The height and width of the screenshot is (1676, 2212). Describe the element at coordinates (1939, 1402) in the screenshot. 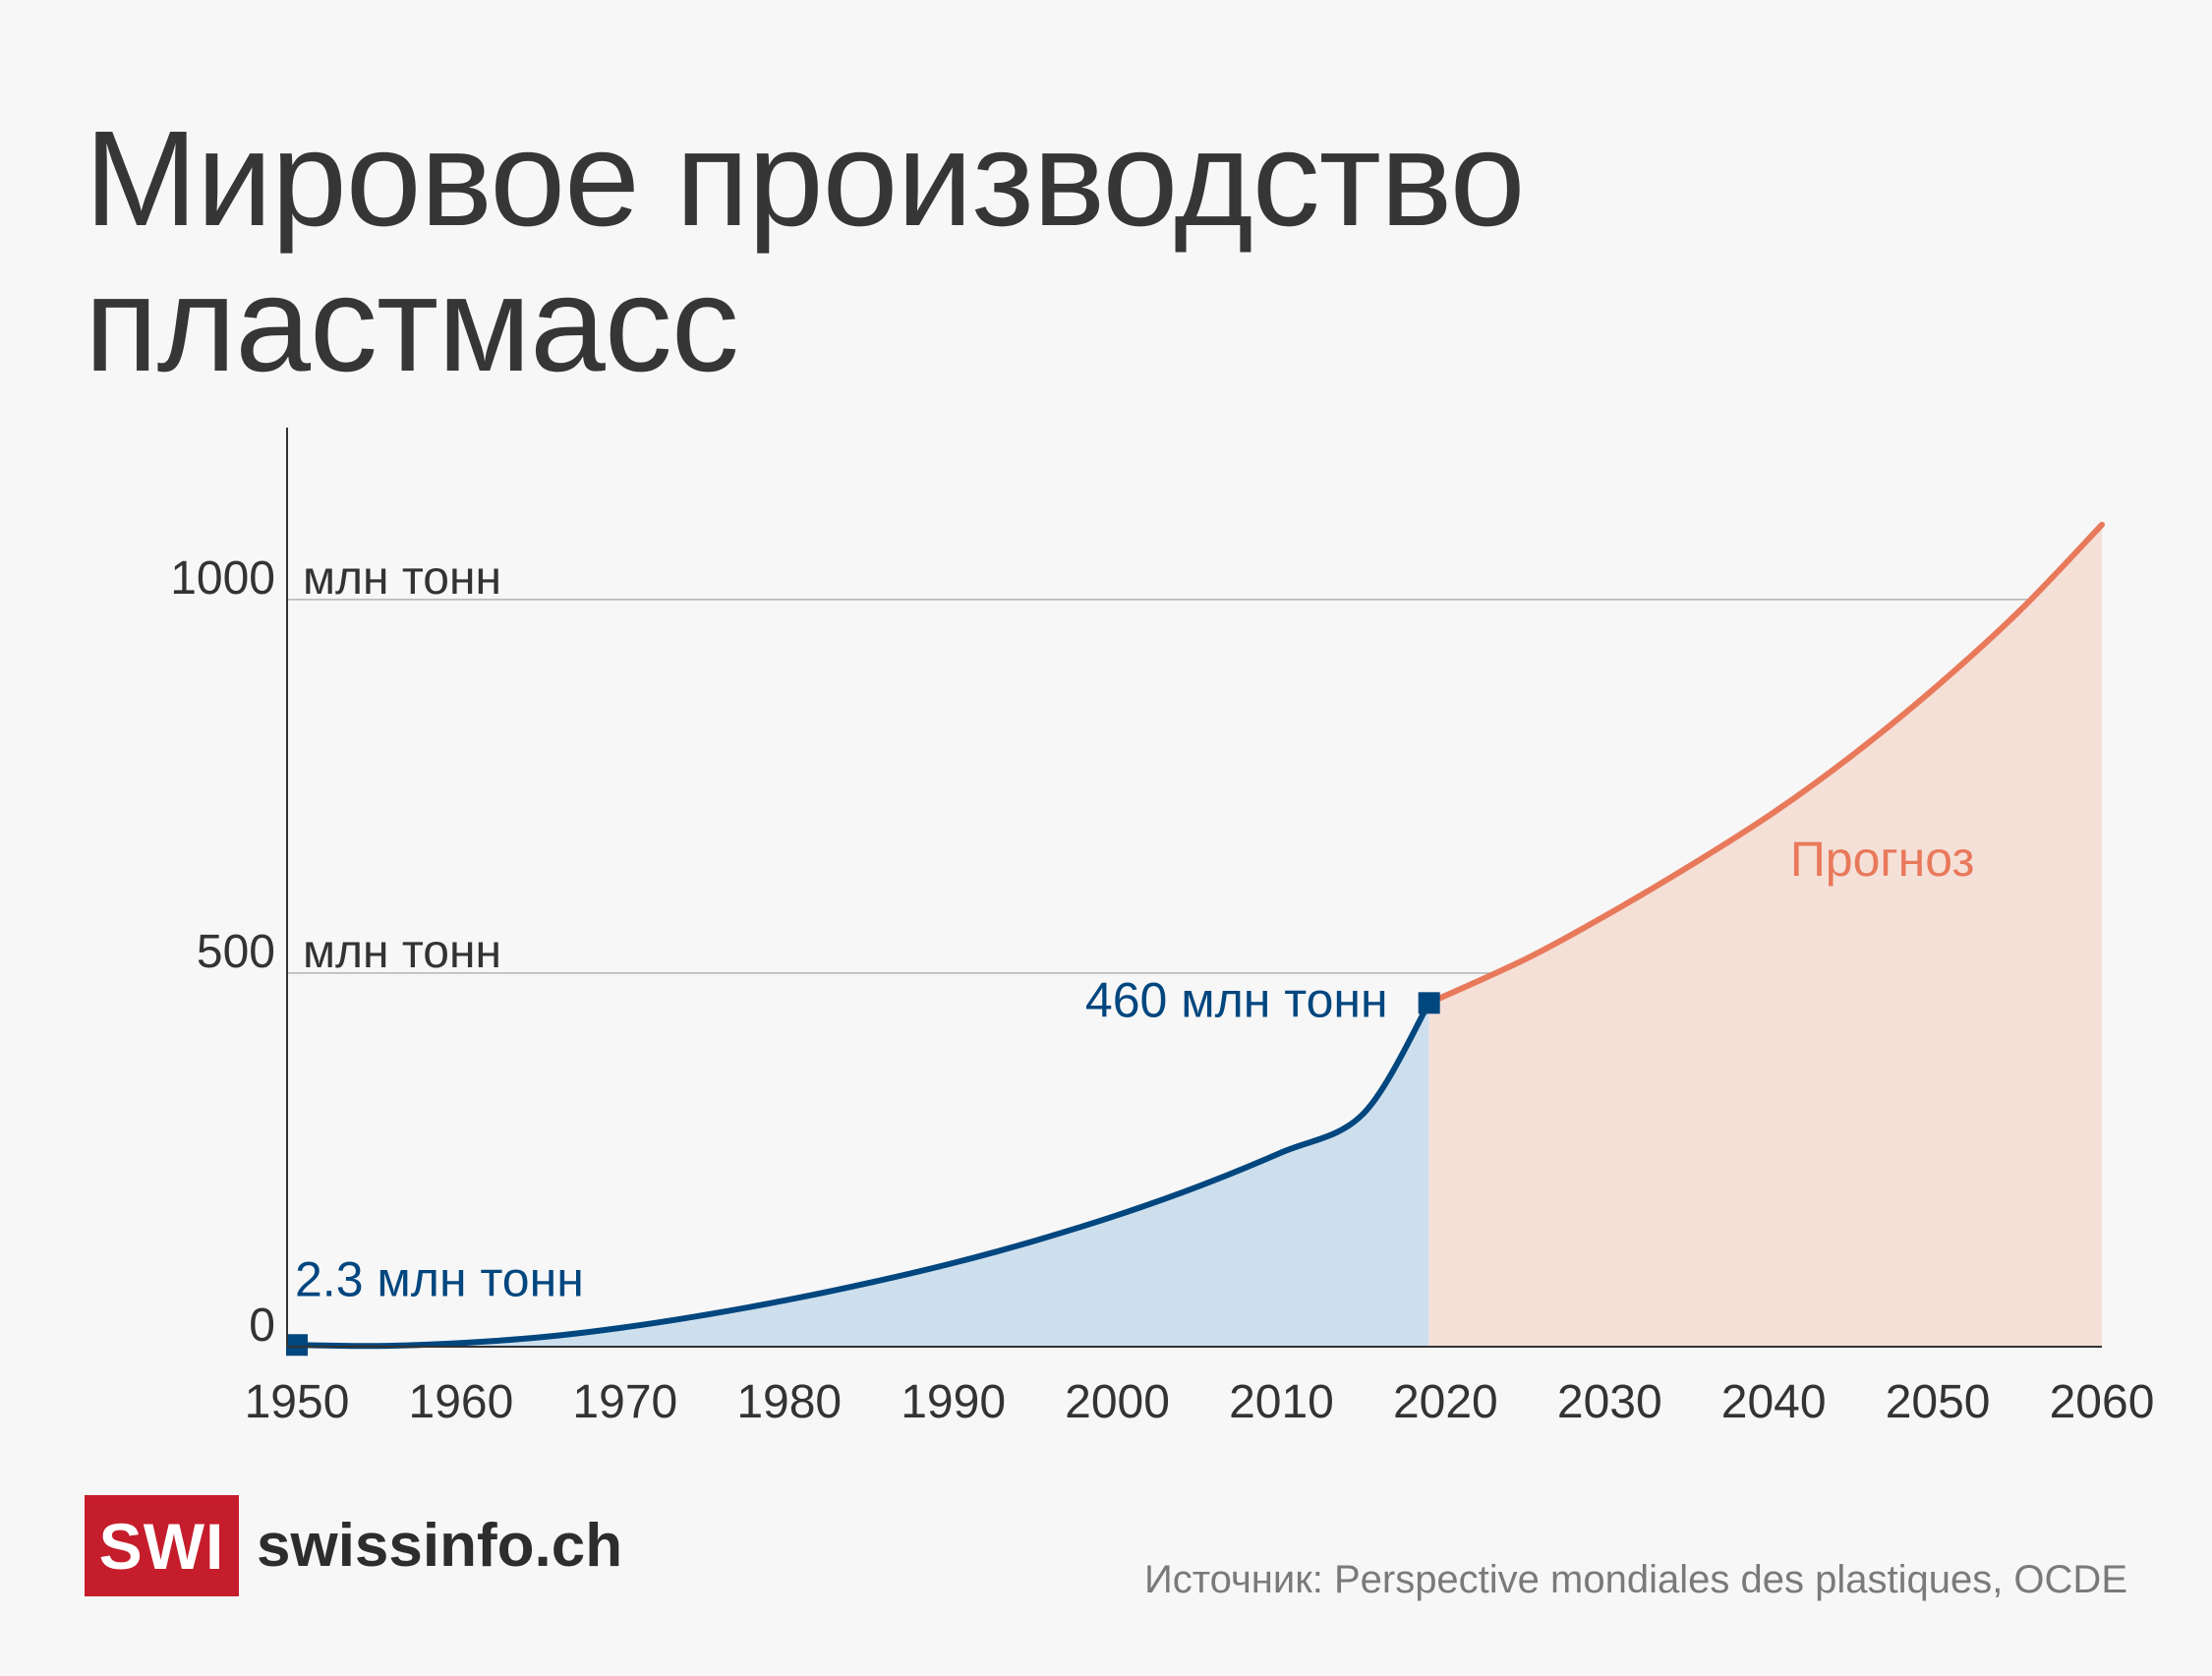

I see `x-tick-label: 2050` at that location.